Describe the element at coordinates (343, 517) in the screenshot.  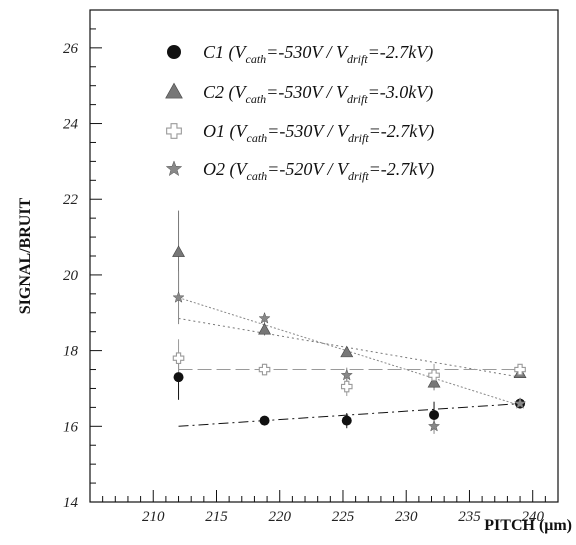
I see `x-tick-label: 225` at that location.